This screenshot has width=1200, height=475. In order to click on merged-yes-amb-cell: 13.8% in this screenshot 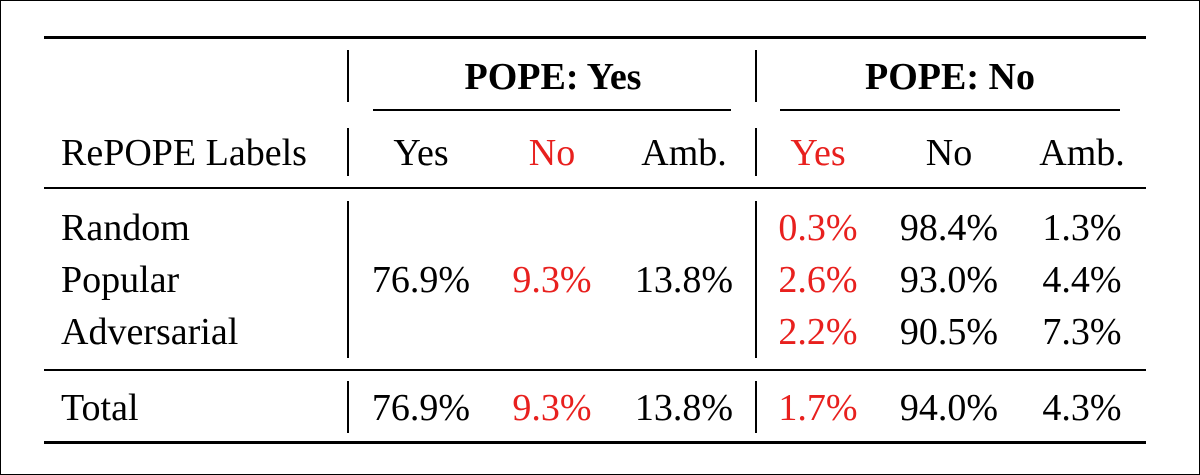, I will do `click(684, 280)`.